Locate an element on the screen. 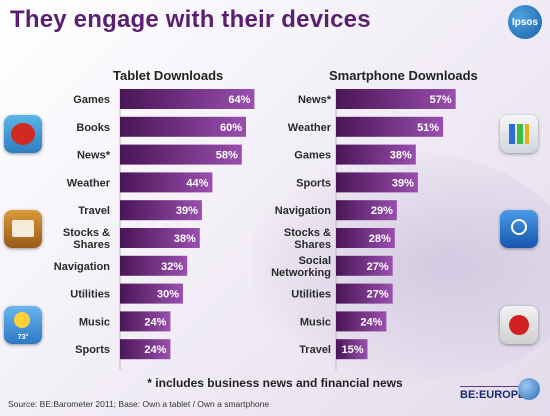 The height and width of the screenshot is (416, 550). tablet-bar-value-label: 30% is located at coordinates (168, 295).